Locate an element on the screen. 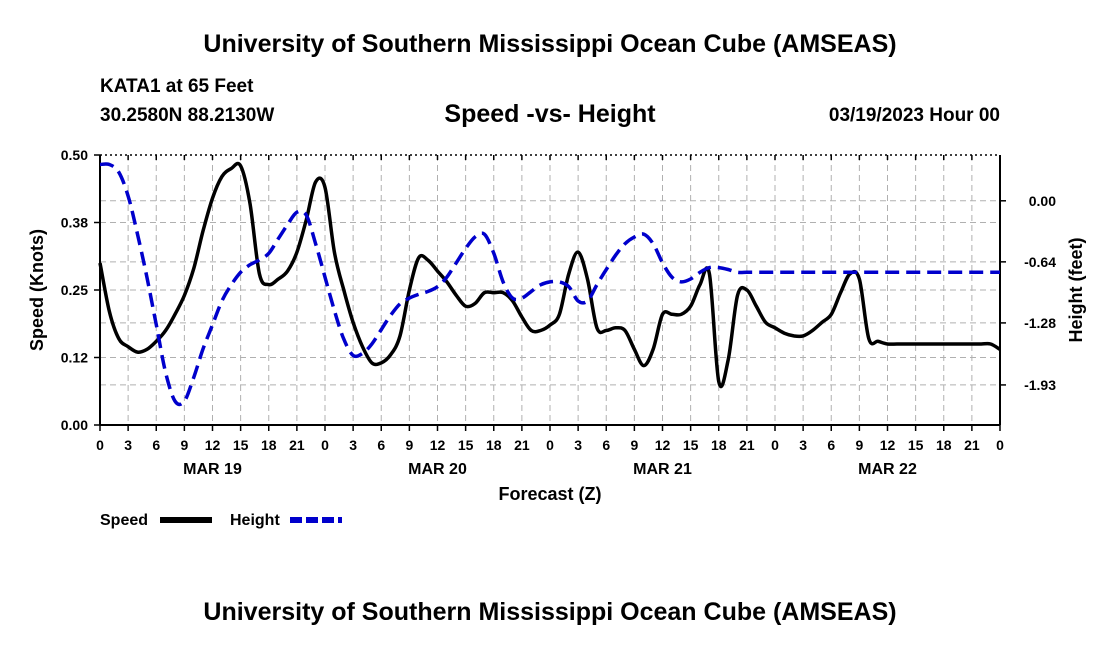 Image resolution: width=1100 pixels, height=650 pixels. day-label: MAR 19 is located at coordinates (212, 469).